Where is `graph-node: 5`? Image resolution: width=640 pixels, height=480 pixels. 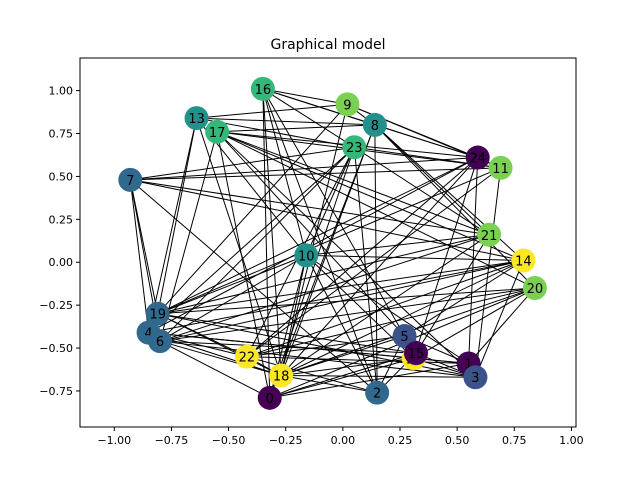
graph-node: 5 is located at coordinates (404, 336).